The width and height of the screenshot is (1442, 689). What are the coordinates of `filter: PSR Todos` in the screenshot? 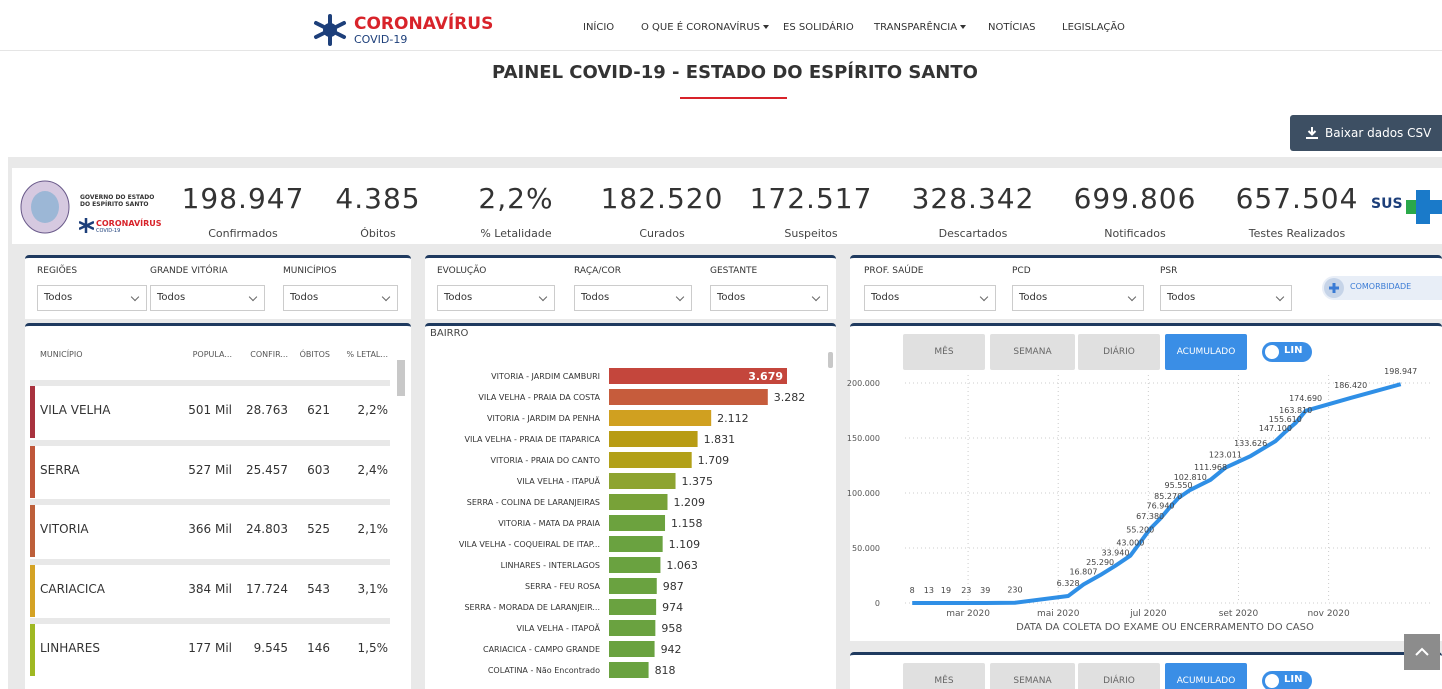 It's located at (1226, 287).